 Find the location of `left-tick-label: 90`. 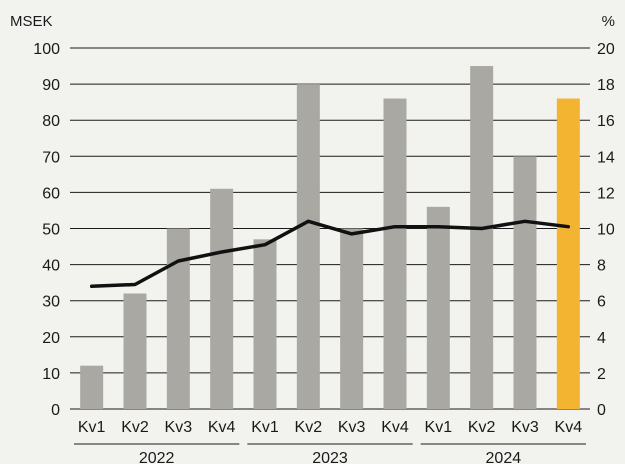

left-tick-label: 90 is located at coordinates (51, 85).